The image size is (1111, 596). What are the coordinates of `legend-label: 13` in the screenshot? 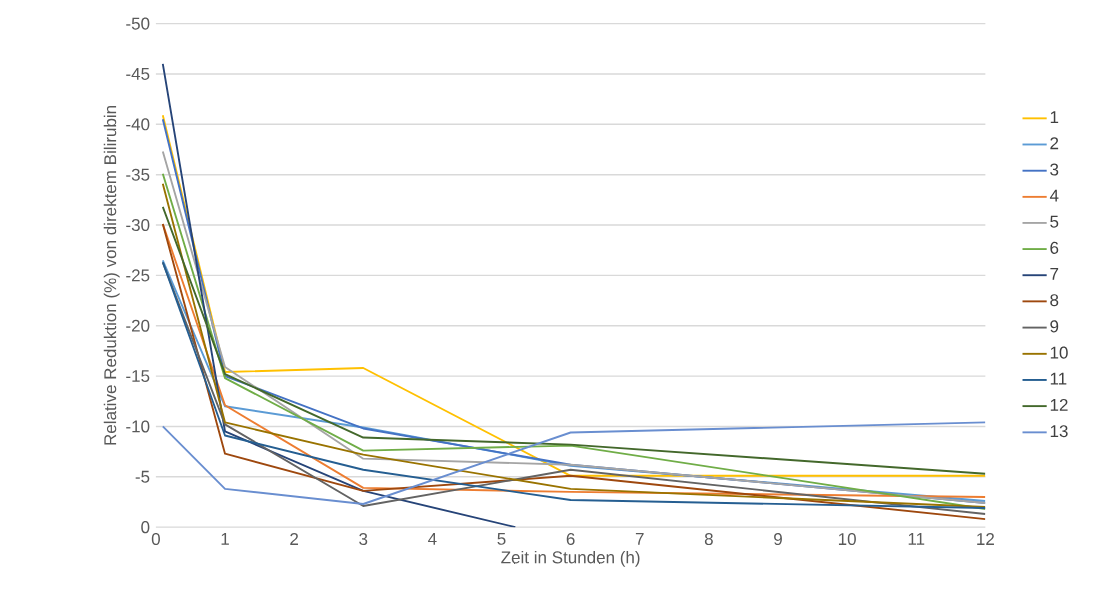 It's located at (1059, 431).